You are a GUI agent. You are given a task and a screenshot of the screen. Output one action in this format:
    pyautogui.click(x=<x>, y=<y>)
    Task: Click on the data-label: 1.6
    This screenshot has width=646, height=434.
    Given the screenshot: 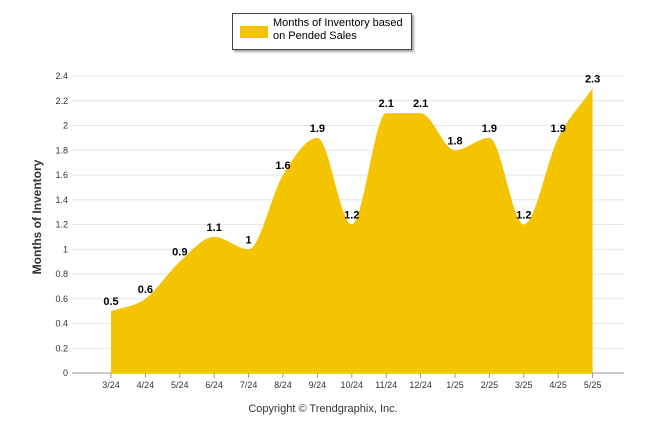 What is the action you would take?
    pyautogui.click(x=282, y=166)
    